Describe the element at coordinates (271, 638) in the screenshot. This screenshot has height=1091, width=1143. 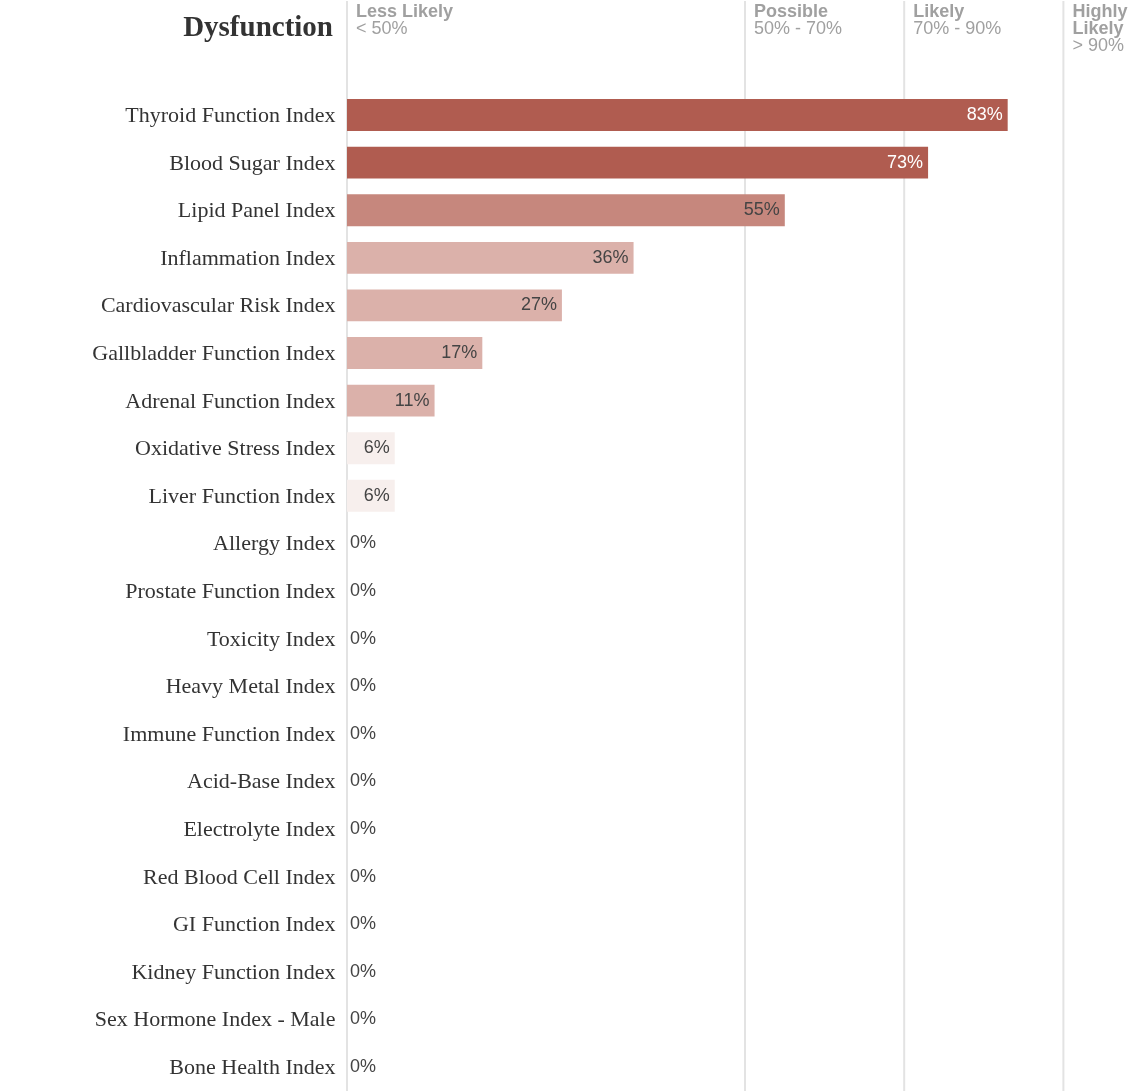
I see `y-tick-label: Toxicity Index` at that location.